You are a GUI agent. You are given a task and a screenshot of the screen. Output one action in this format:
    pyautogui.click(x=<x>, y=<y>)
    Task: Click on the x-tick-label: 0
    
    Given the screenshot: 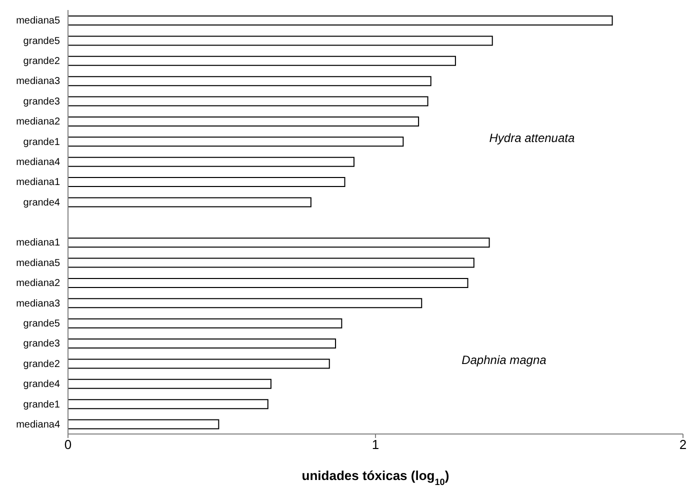 What is the action you would take?
    pyautogui.click(x=68, y=444)
    